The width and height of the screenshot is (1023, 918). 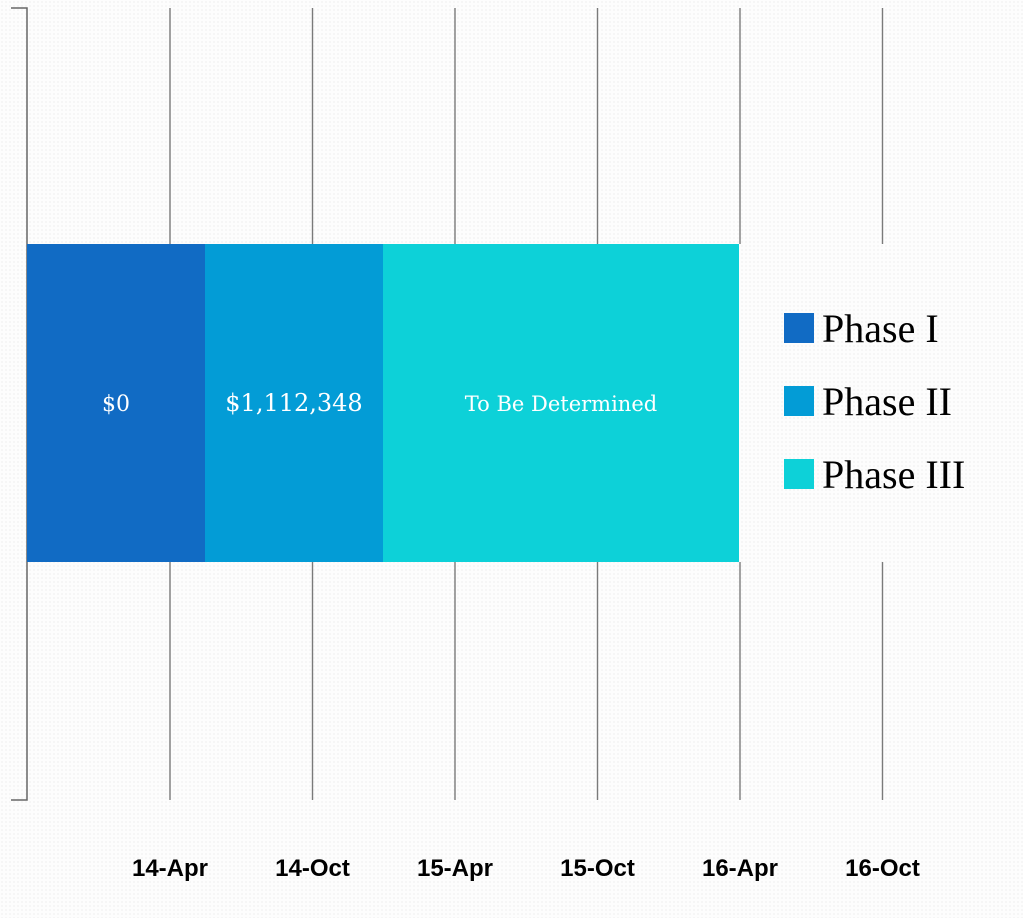 I want to click on x-tick-label: 15-Oct, so click(x=597, y=868).